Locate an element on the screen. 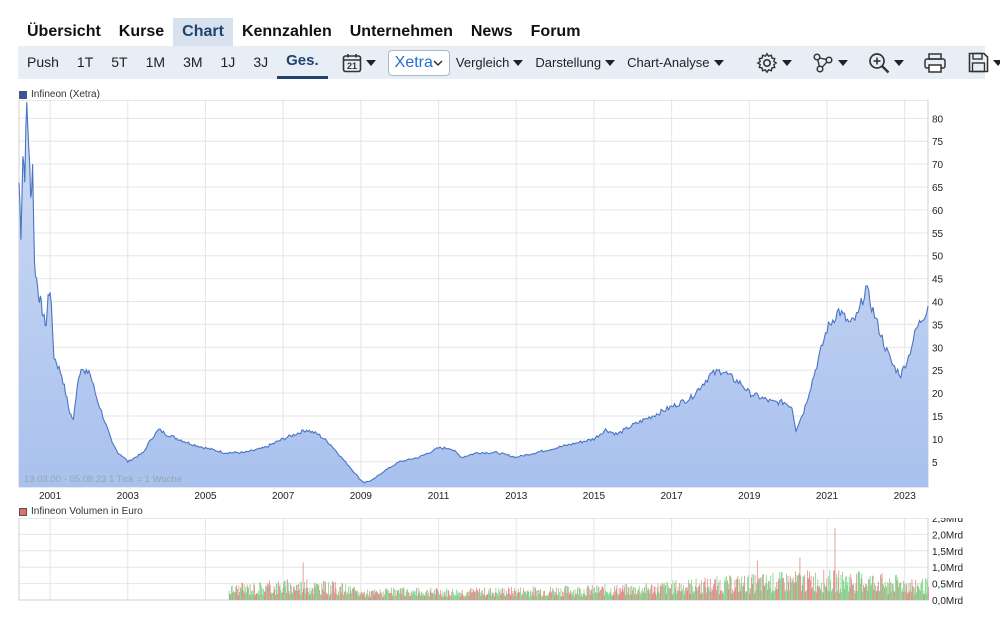 The height and width of the screenshot is (623, 1000). price-y-tick-label: 25 is located at coordinates (938, 371).